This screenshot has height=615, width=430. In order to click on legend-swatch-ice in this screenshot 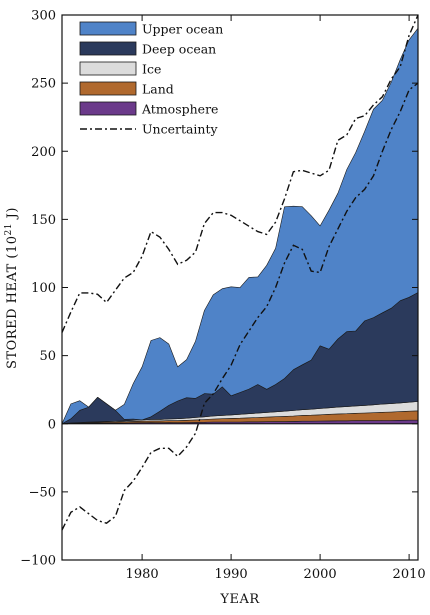, I will do `click(108, 68)`.